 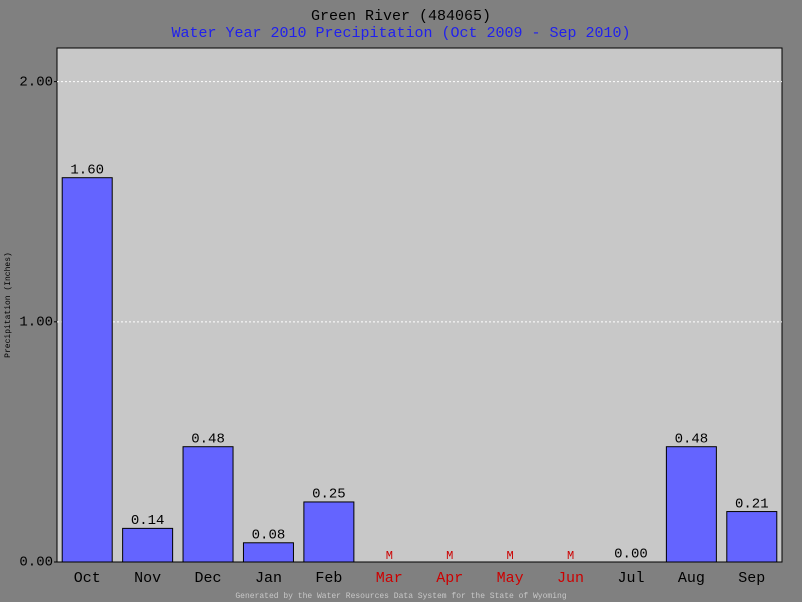 What do you see at coordinates (389, 578) in the screenshot?
I see `x-tick-label: Mar` at bounding box center [389, 578].